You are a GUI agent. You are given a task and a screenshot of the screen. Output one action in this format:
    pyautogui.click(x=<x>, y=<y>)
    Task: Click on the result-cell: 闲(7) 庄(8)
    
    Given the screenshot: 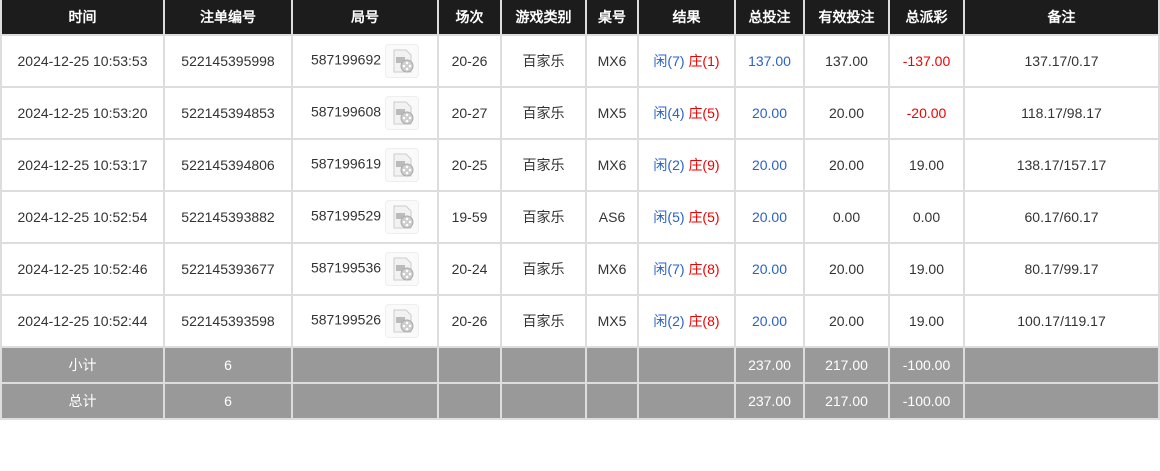 What is the action you would take?
    pyautogui.click(x=686, y=269)
    